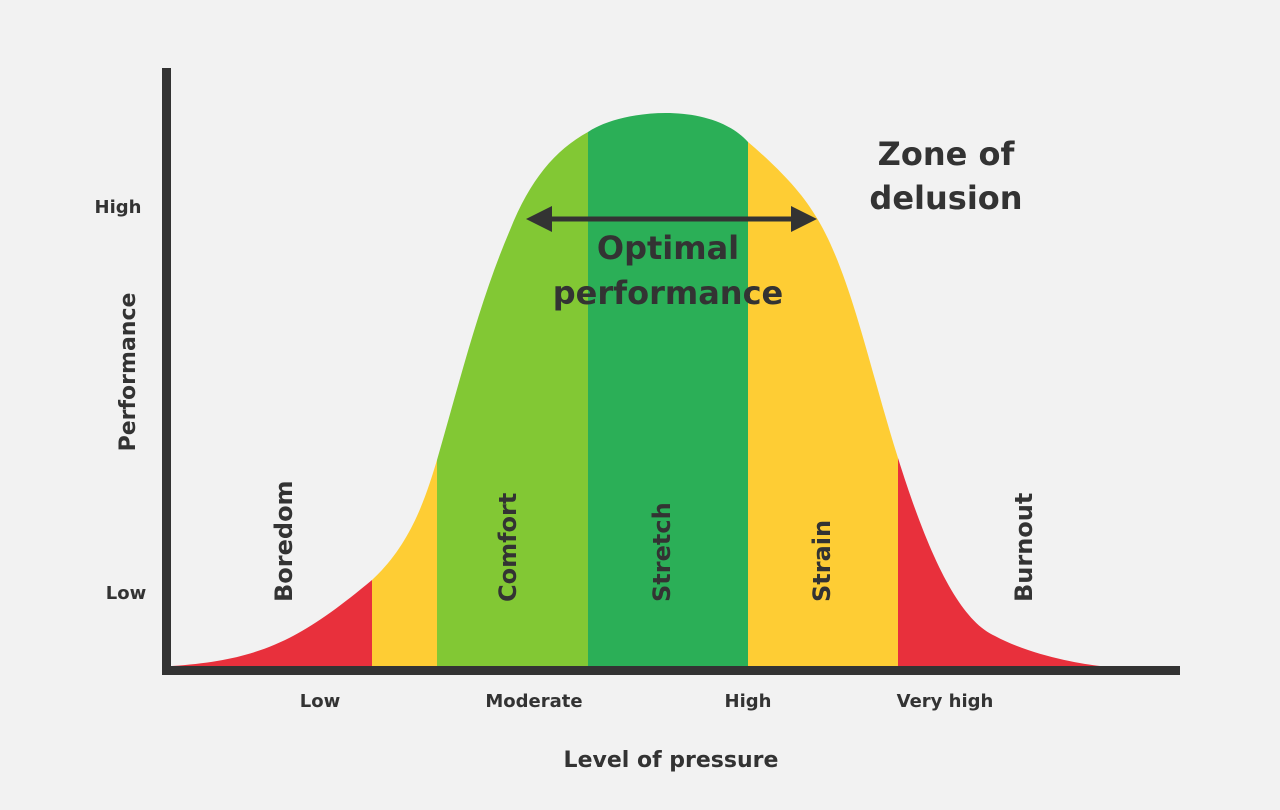 This screenshot has height=810, width=1280. What do you see at coordinates (945, 198) in the screenshot?
I see `zone-of-delusion-line2: delusion` at bounding box center [945, 198].